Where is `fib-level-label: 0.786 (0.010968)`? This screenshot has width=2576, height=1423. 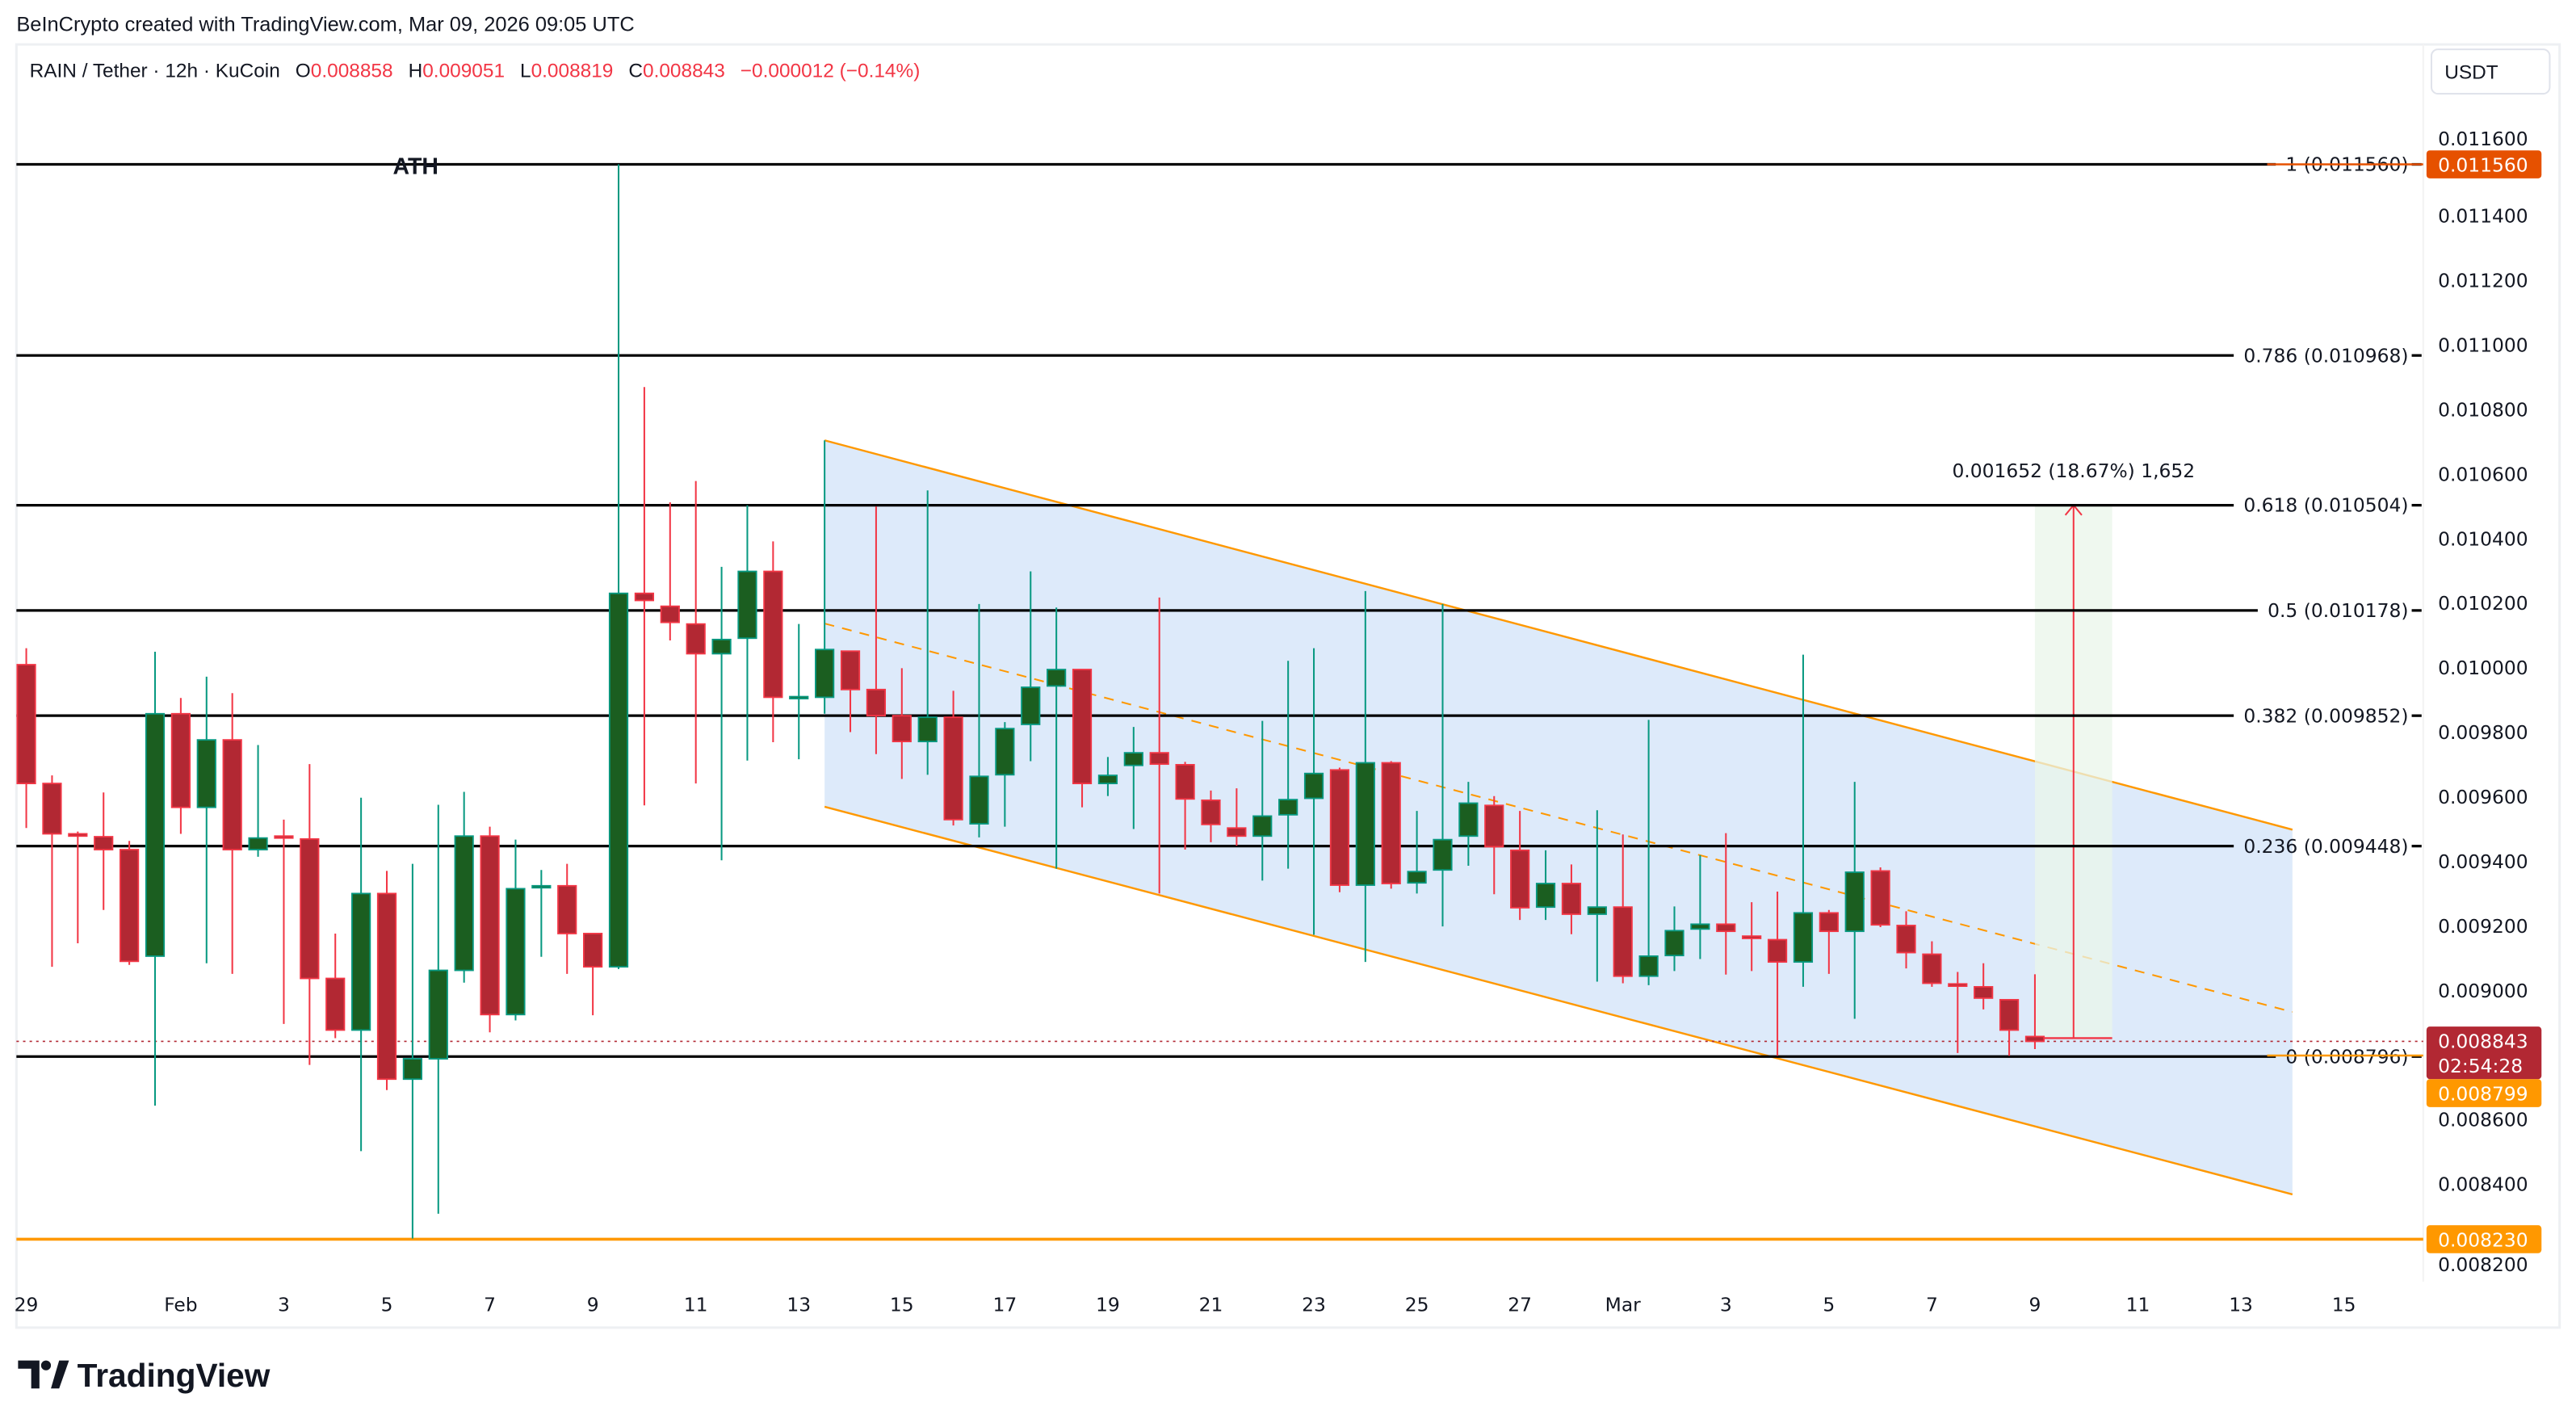 fib-level-label: 0.786 (0.010968) is located at coordinates (2325, 355).